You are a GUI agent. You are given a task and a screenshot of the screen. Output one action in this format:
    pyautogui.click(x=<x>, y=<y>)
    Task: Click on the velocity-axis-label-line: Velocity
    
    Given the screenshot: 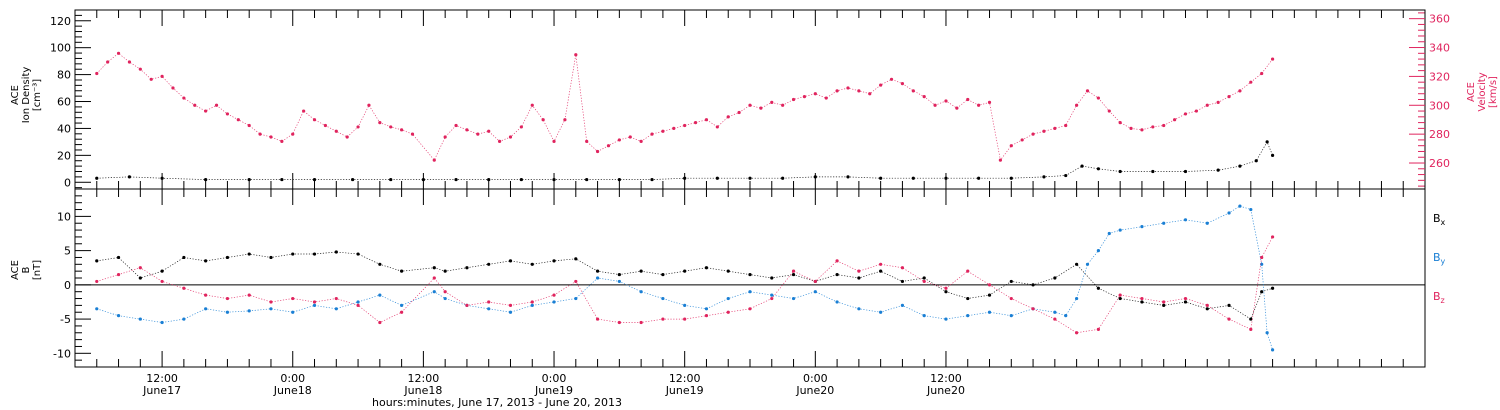 What is the action you would take?
    pyautogui.click(x=1482, y=91)
    